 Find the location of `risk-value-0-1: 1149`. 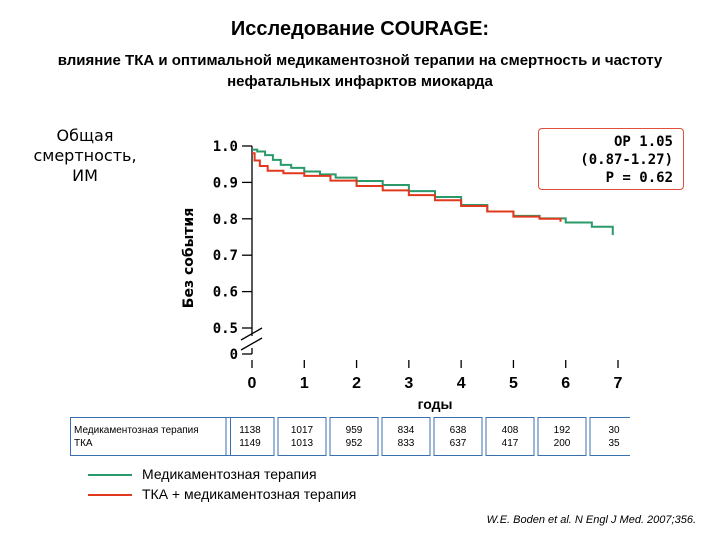

risk-value-0-1: 1149 is located at coordinates (250, 443).